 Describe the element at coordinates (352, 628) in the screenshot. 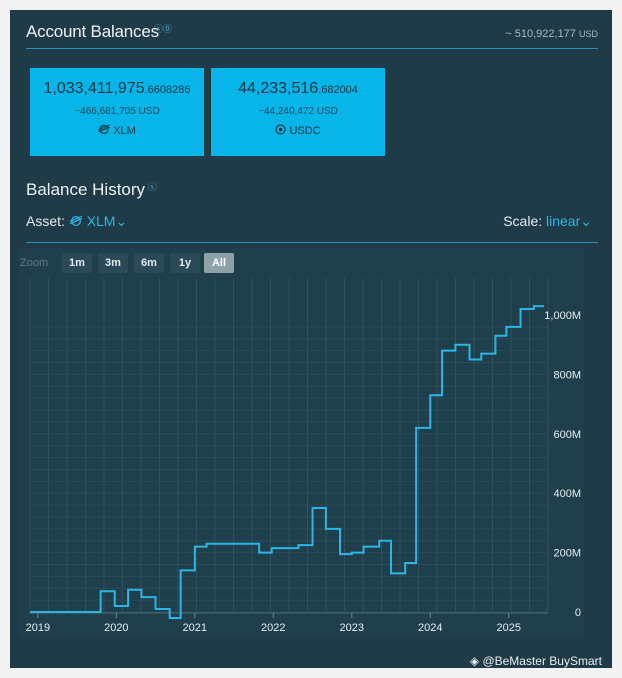

I see `x-tick-label: 2023` at that location.